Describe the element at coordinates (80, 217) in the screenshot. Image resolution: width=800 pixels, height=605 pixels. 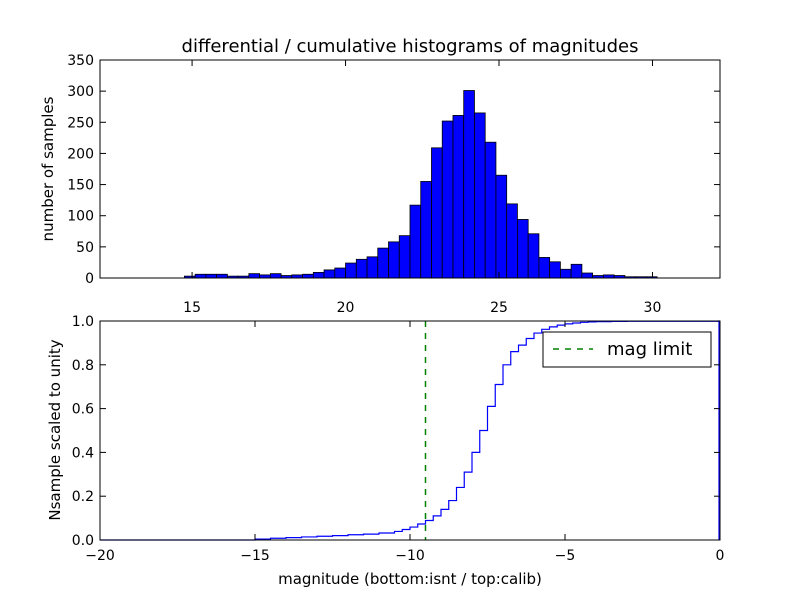
I see `top-y-tick-label: 100` at that location.